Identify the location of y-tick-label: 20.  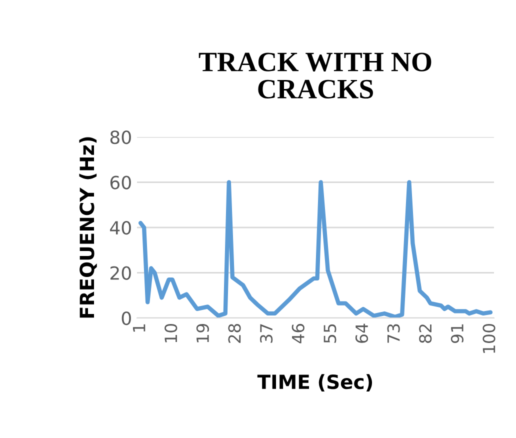
(120, 273).